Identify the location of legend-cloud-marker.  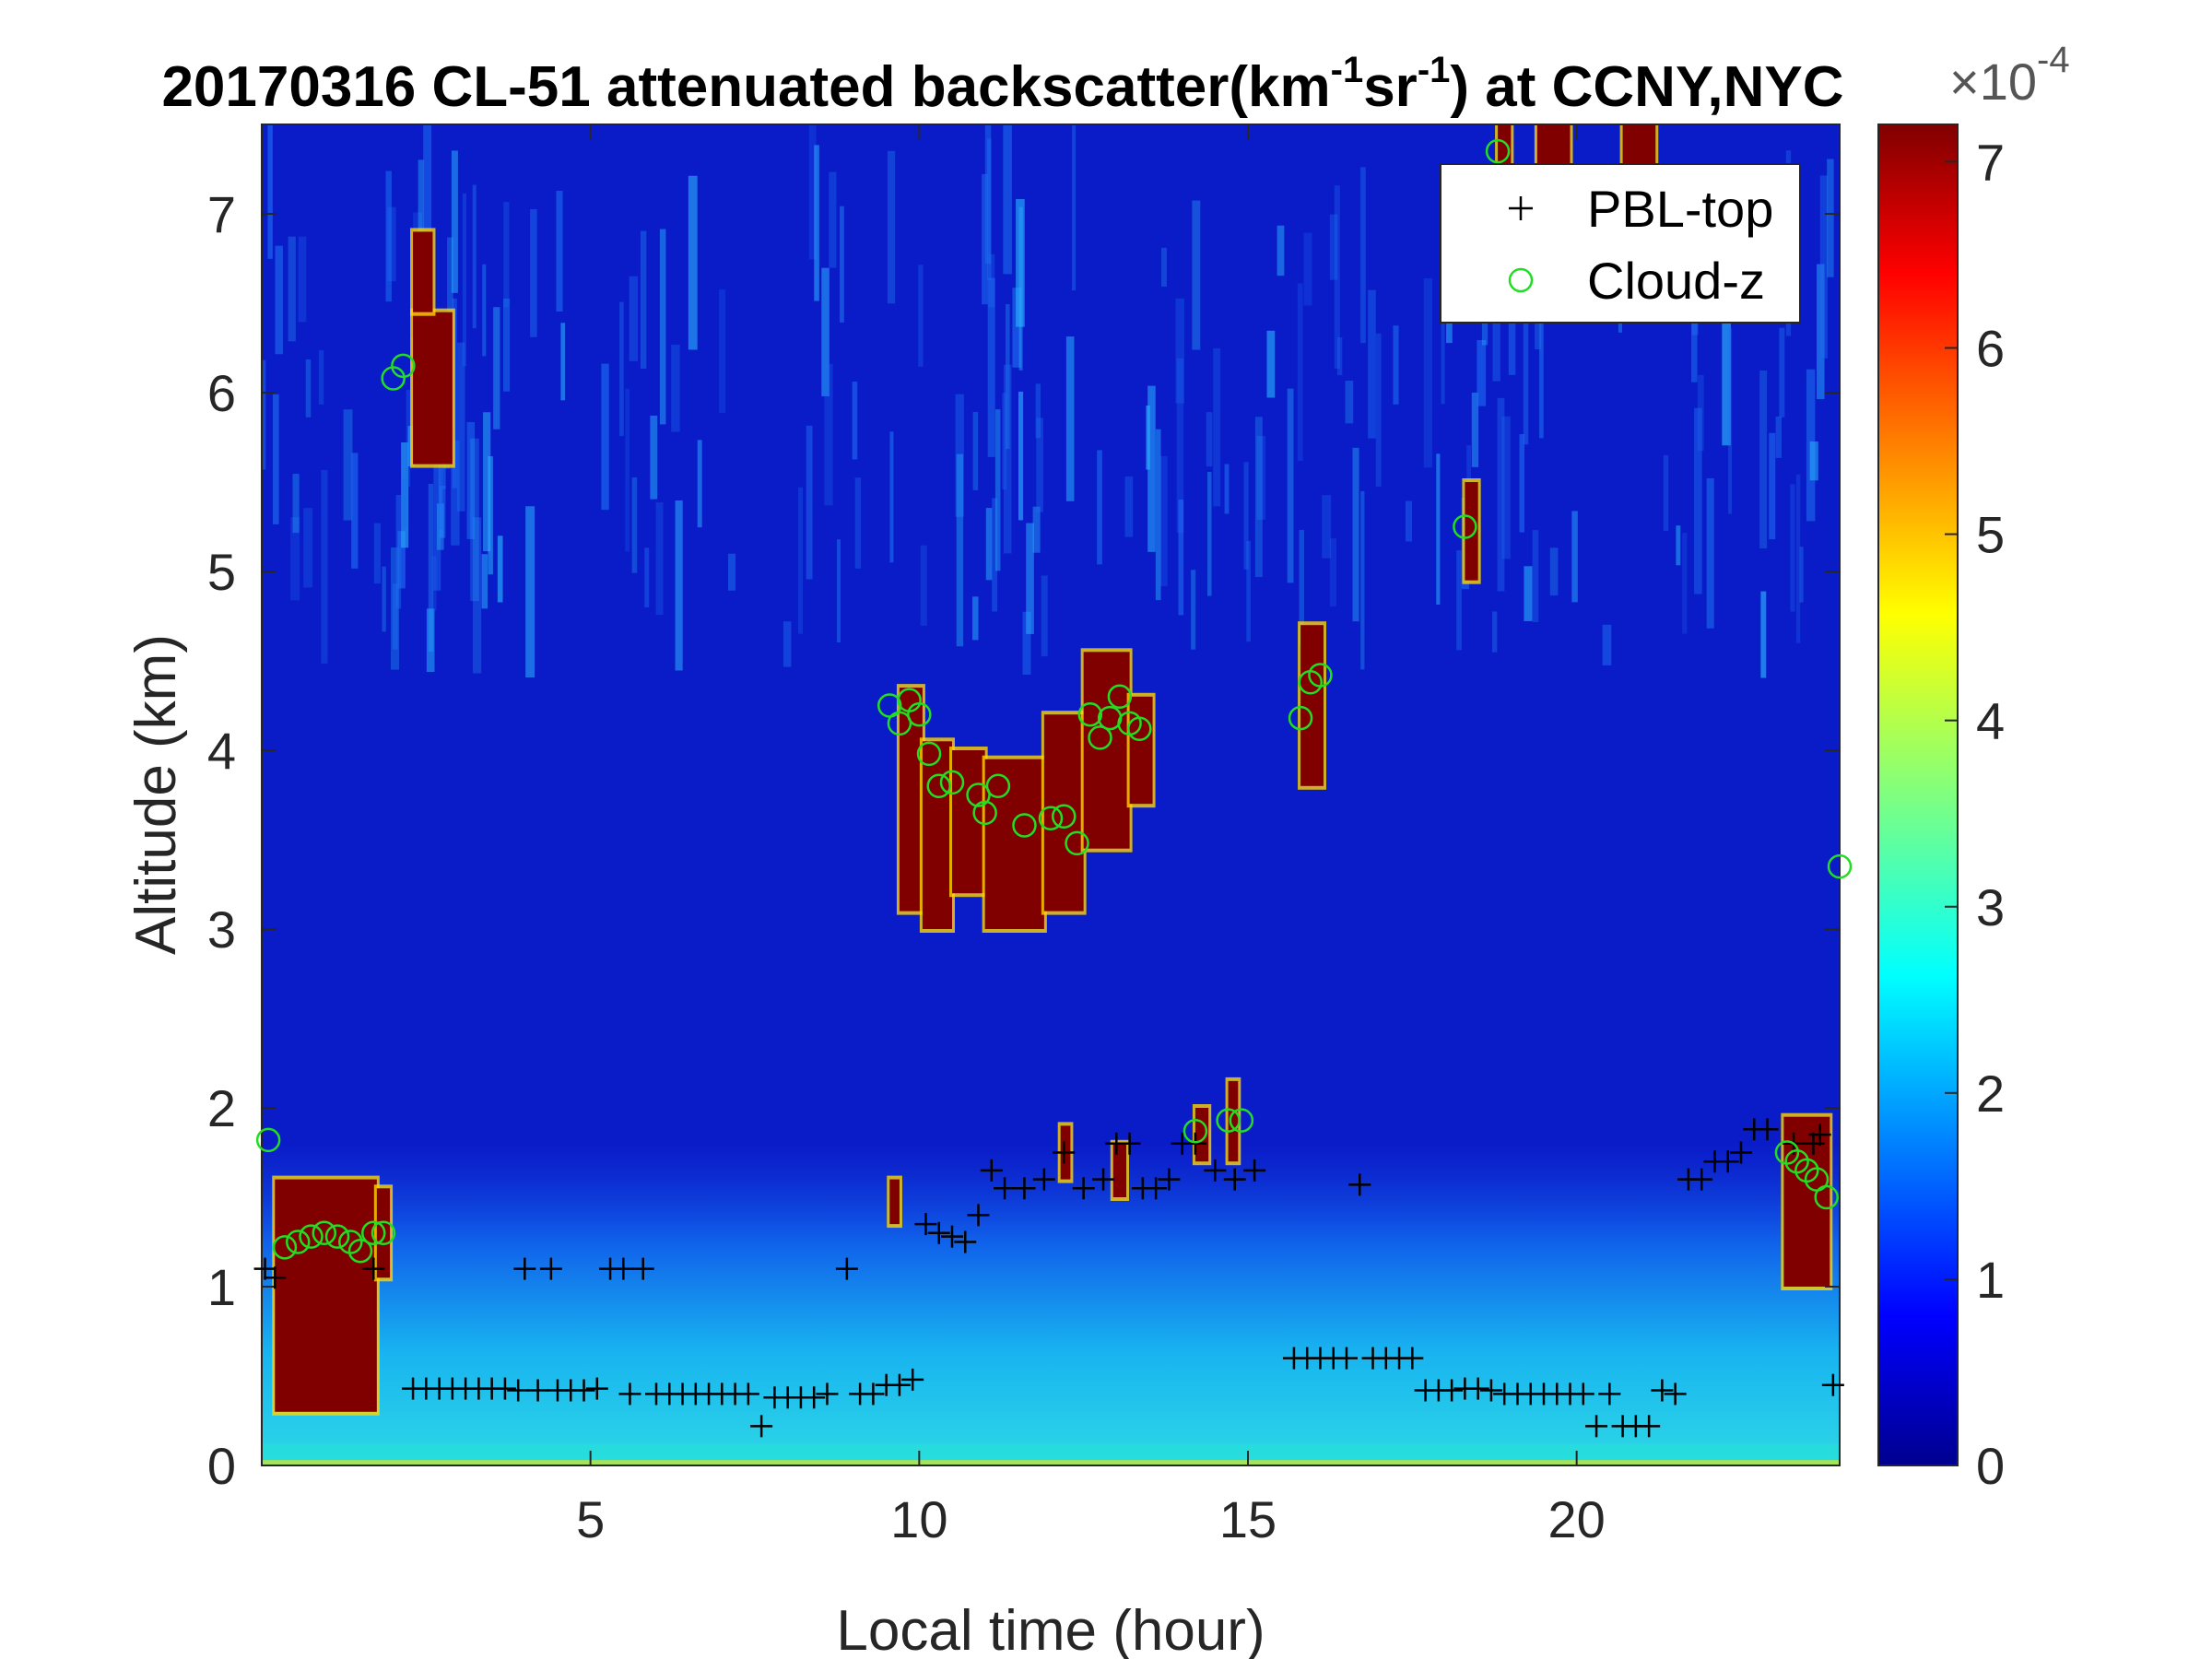
(1521, 280).